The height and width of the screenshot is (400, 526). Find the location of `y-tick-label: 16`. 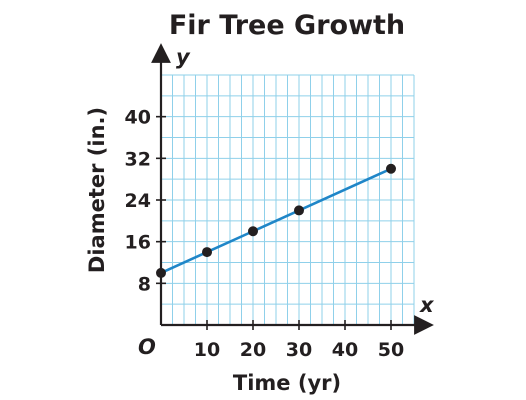

y-tick-label: 16 is located at coordinates (138, 243).